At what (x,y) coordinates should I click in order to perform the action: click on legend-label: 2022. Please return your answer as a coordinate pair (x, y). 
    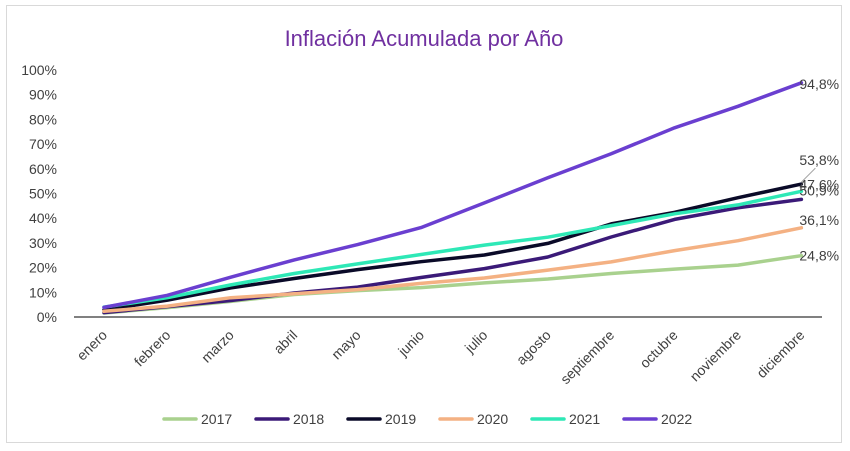
    Looking at the image, I should click on (676, 419).